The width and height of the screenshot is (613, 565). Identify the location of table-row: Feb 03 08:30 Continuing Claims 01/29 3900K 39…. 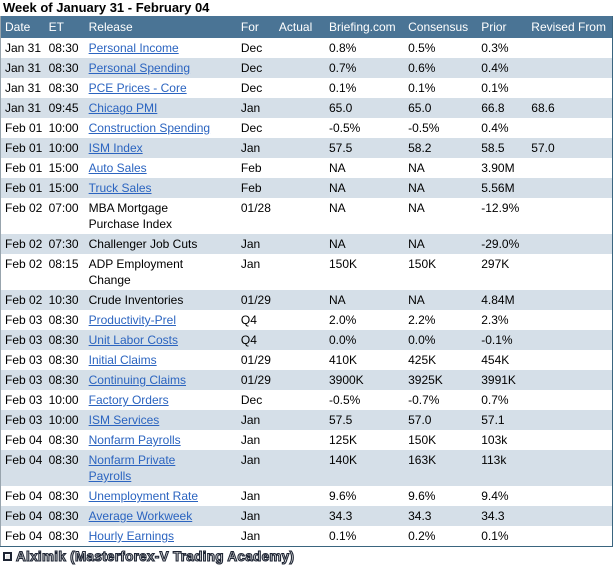
(306, 380).